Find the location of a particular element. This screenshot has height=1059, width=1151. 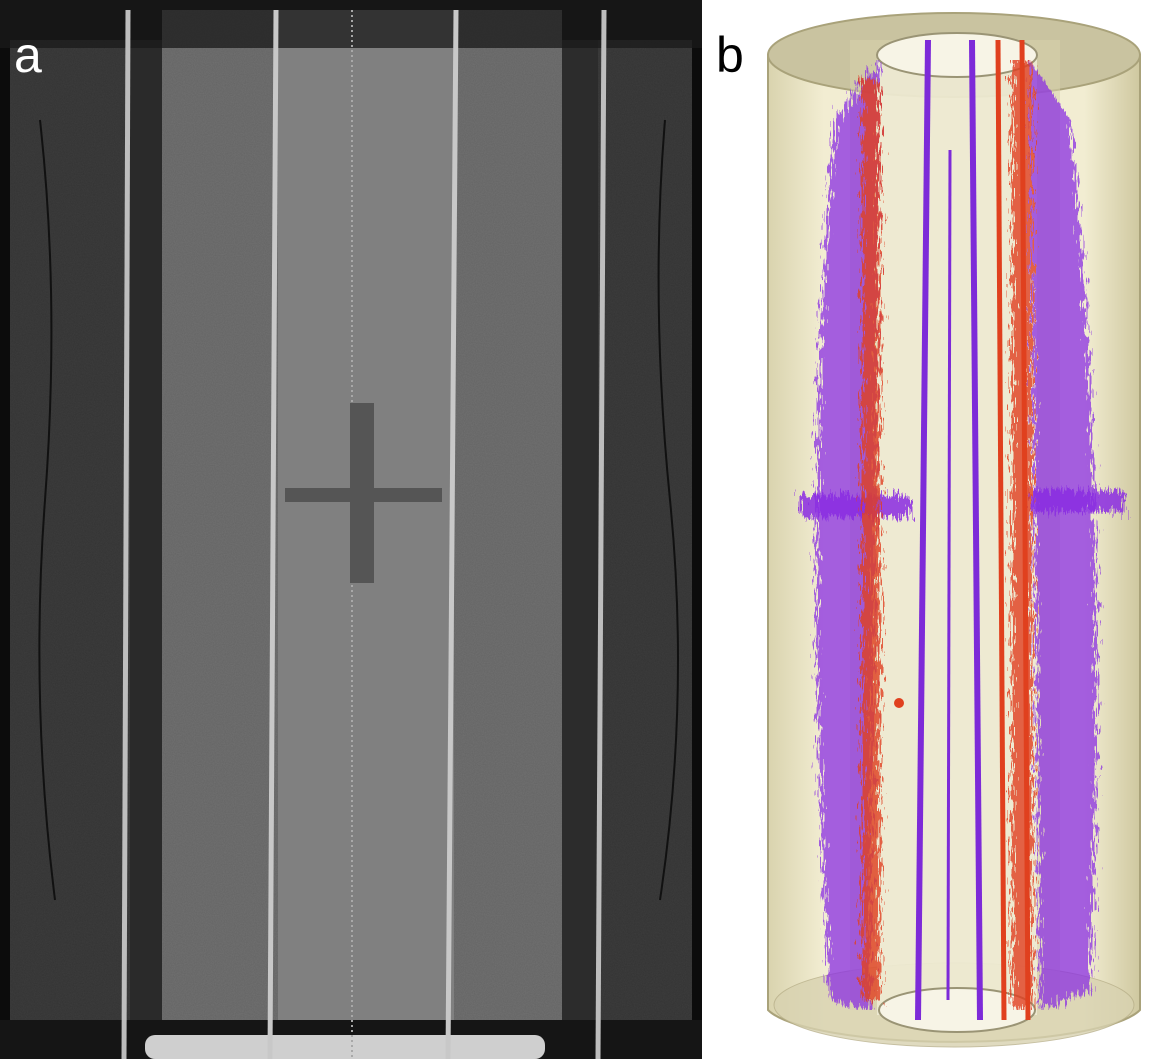

ct-cross-horizontal is located at coordinates (363, 495).